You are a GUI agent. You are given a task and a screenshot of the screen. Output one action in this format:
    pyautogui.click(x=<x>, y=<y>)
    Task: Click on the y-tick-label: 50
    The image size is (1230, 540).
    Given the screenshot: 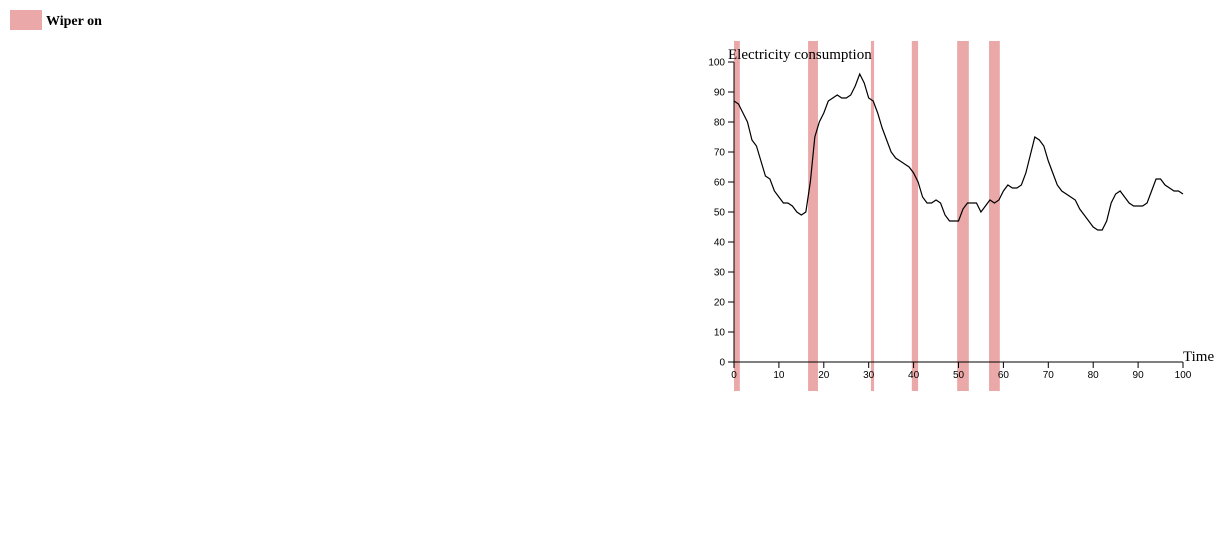 What is the action you would take?
    pyautogui.click(x=720, y=213)
    